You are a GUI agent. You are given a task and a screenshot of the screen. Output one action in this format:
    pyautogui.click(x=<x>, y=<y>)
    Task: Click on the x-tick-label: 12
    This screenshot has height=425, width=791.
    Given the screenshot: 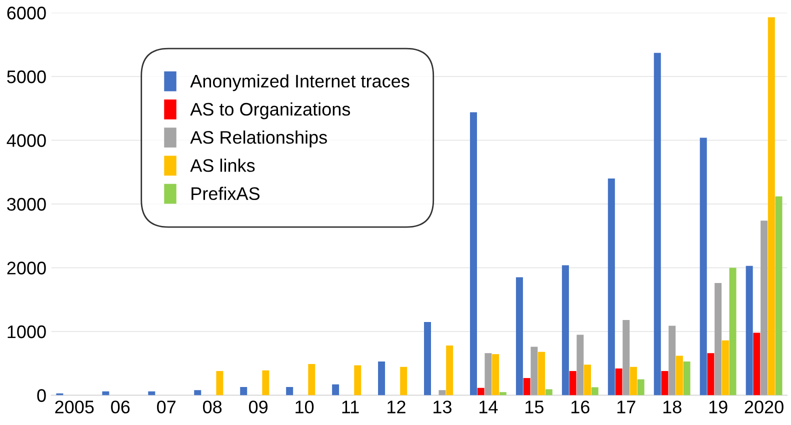 What is the action you would take?
    pyautogui.click(x=397, y=407)
    